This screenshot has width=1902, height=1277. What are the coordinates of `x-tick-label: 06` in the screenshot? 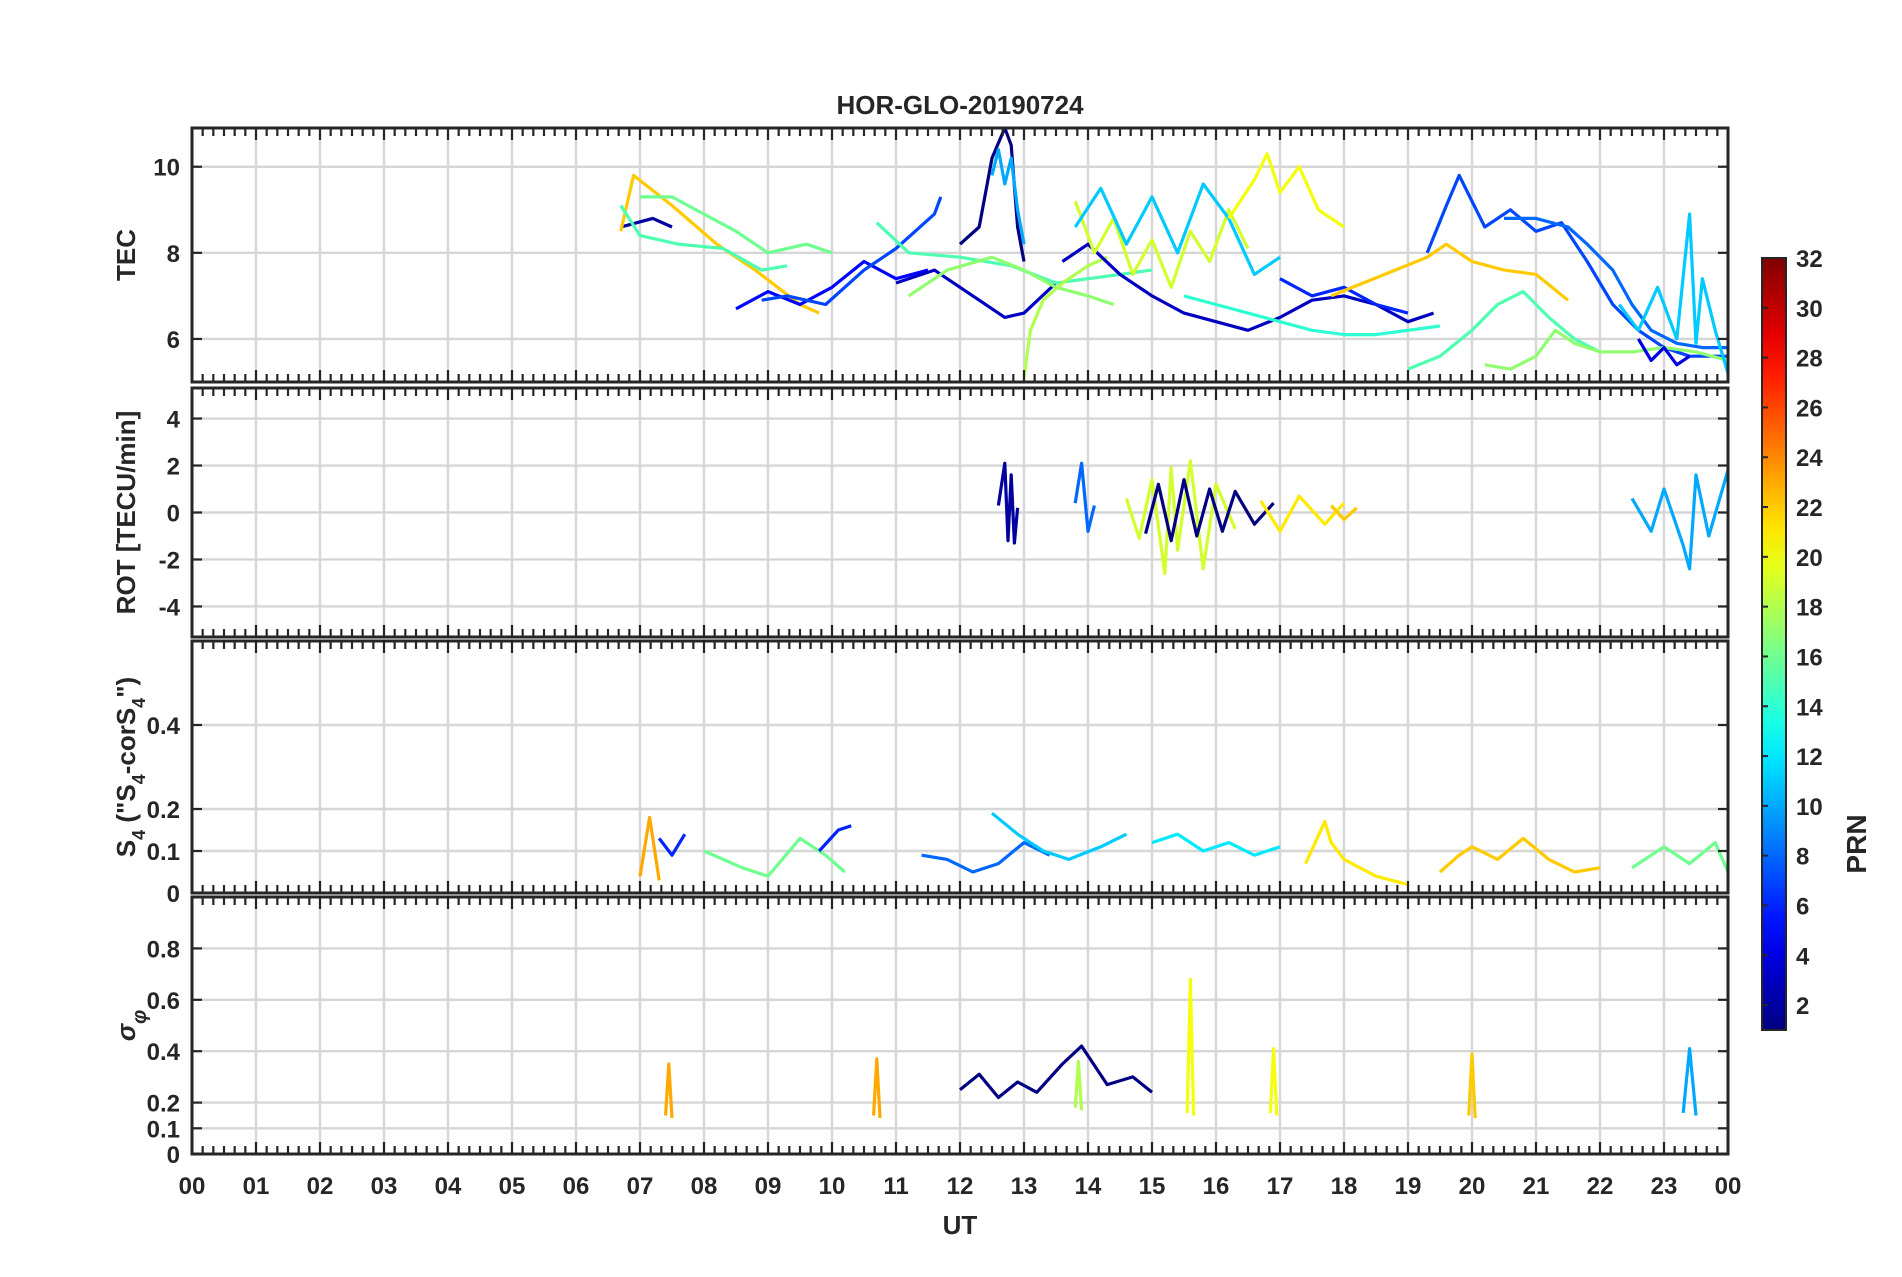 It's located at (576, 1186).